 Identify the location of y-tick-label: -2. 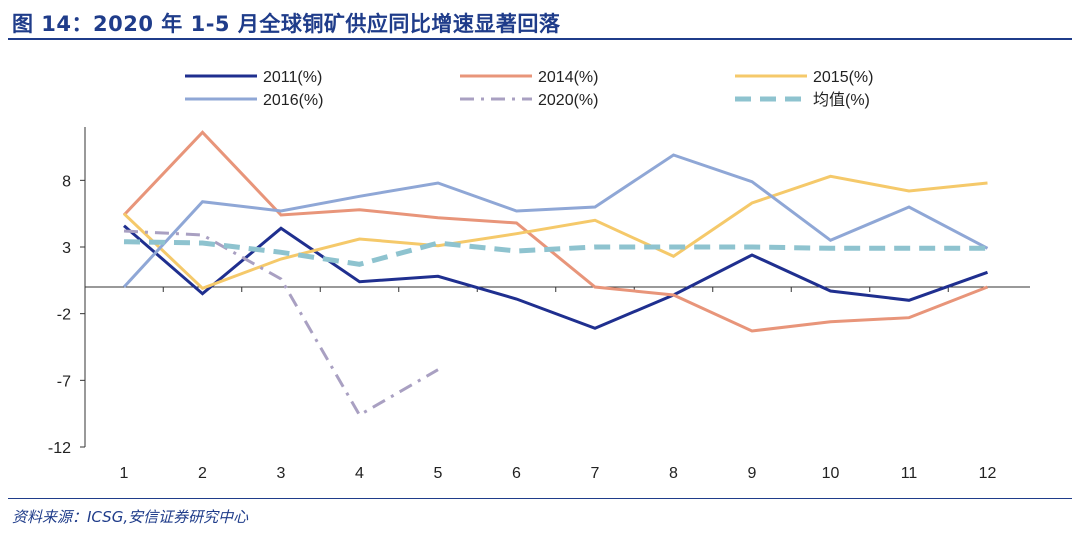
(64, 315).